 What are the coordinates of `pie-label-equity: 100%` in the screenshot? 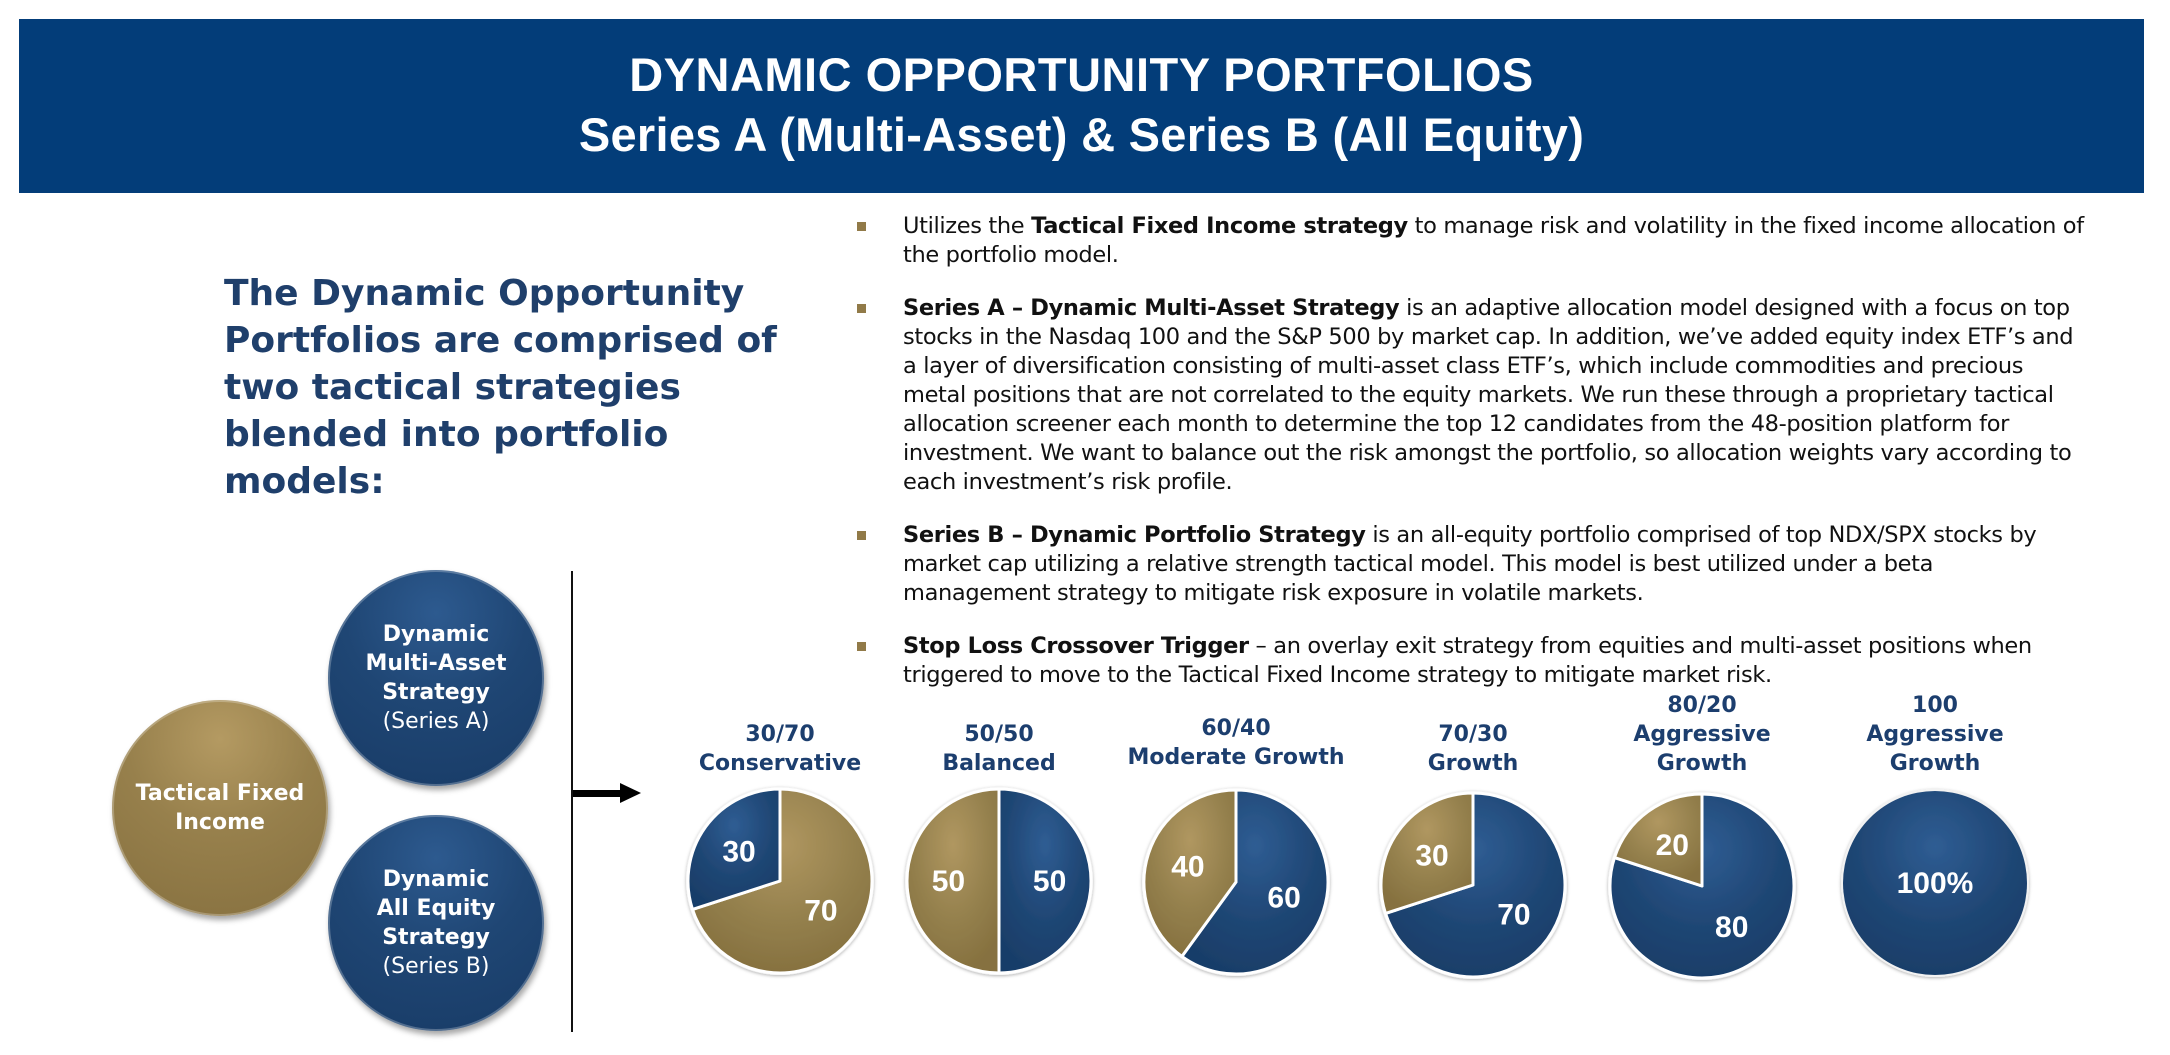 It's located at (1935, 883).